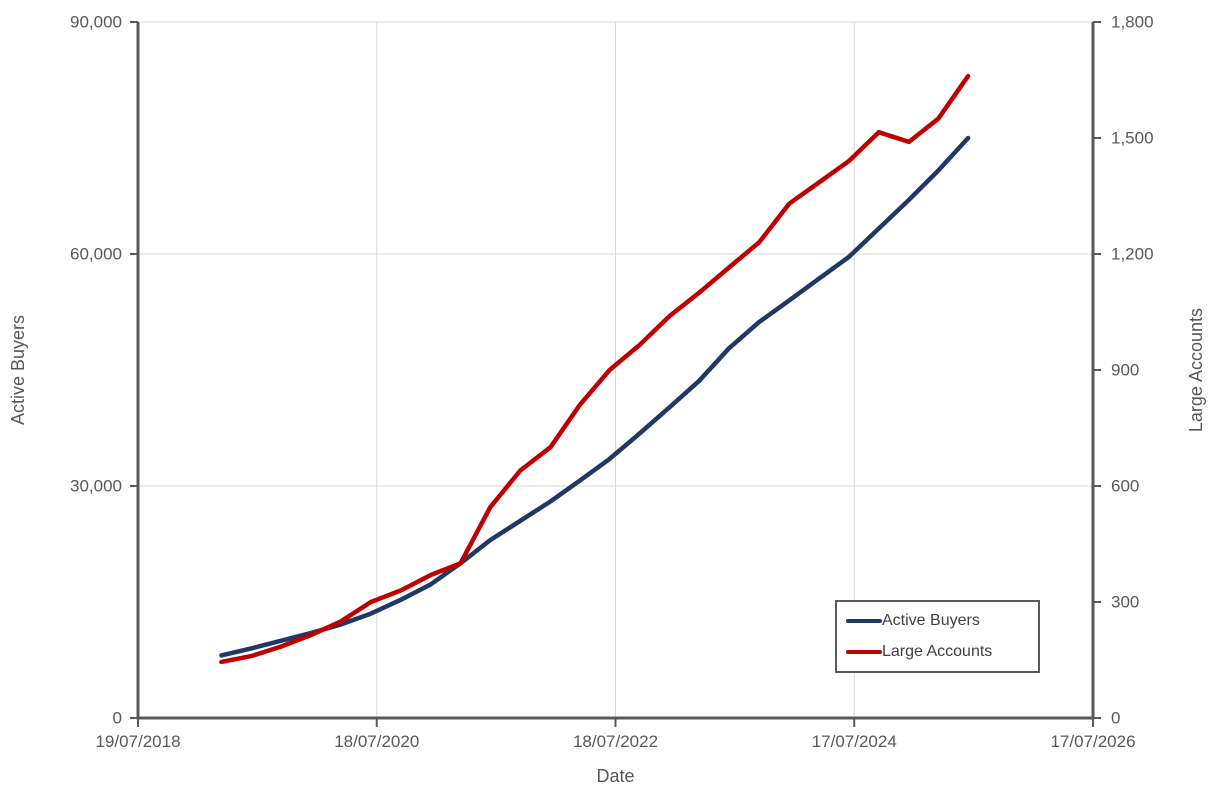  I want to click on y-left-tick-label: 90,000, so click(96, 22).